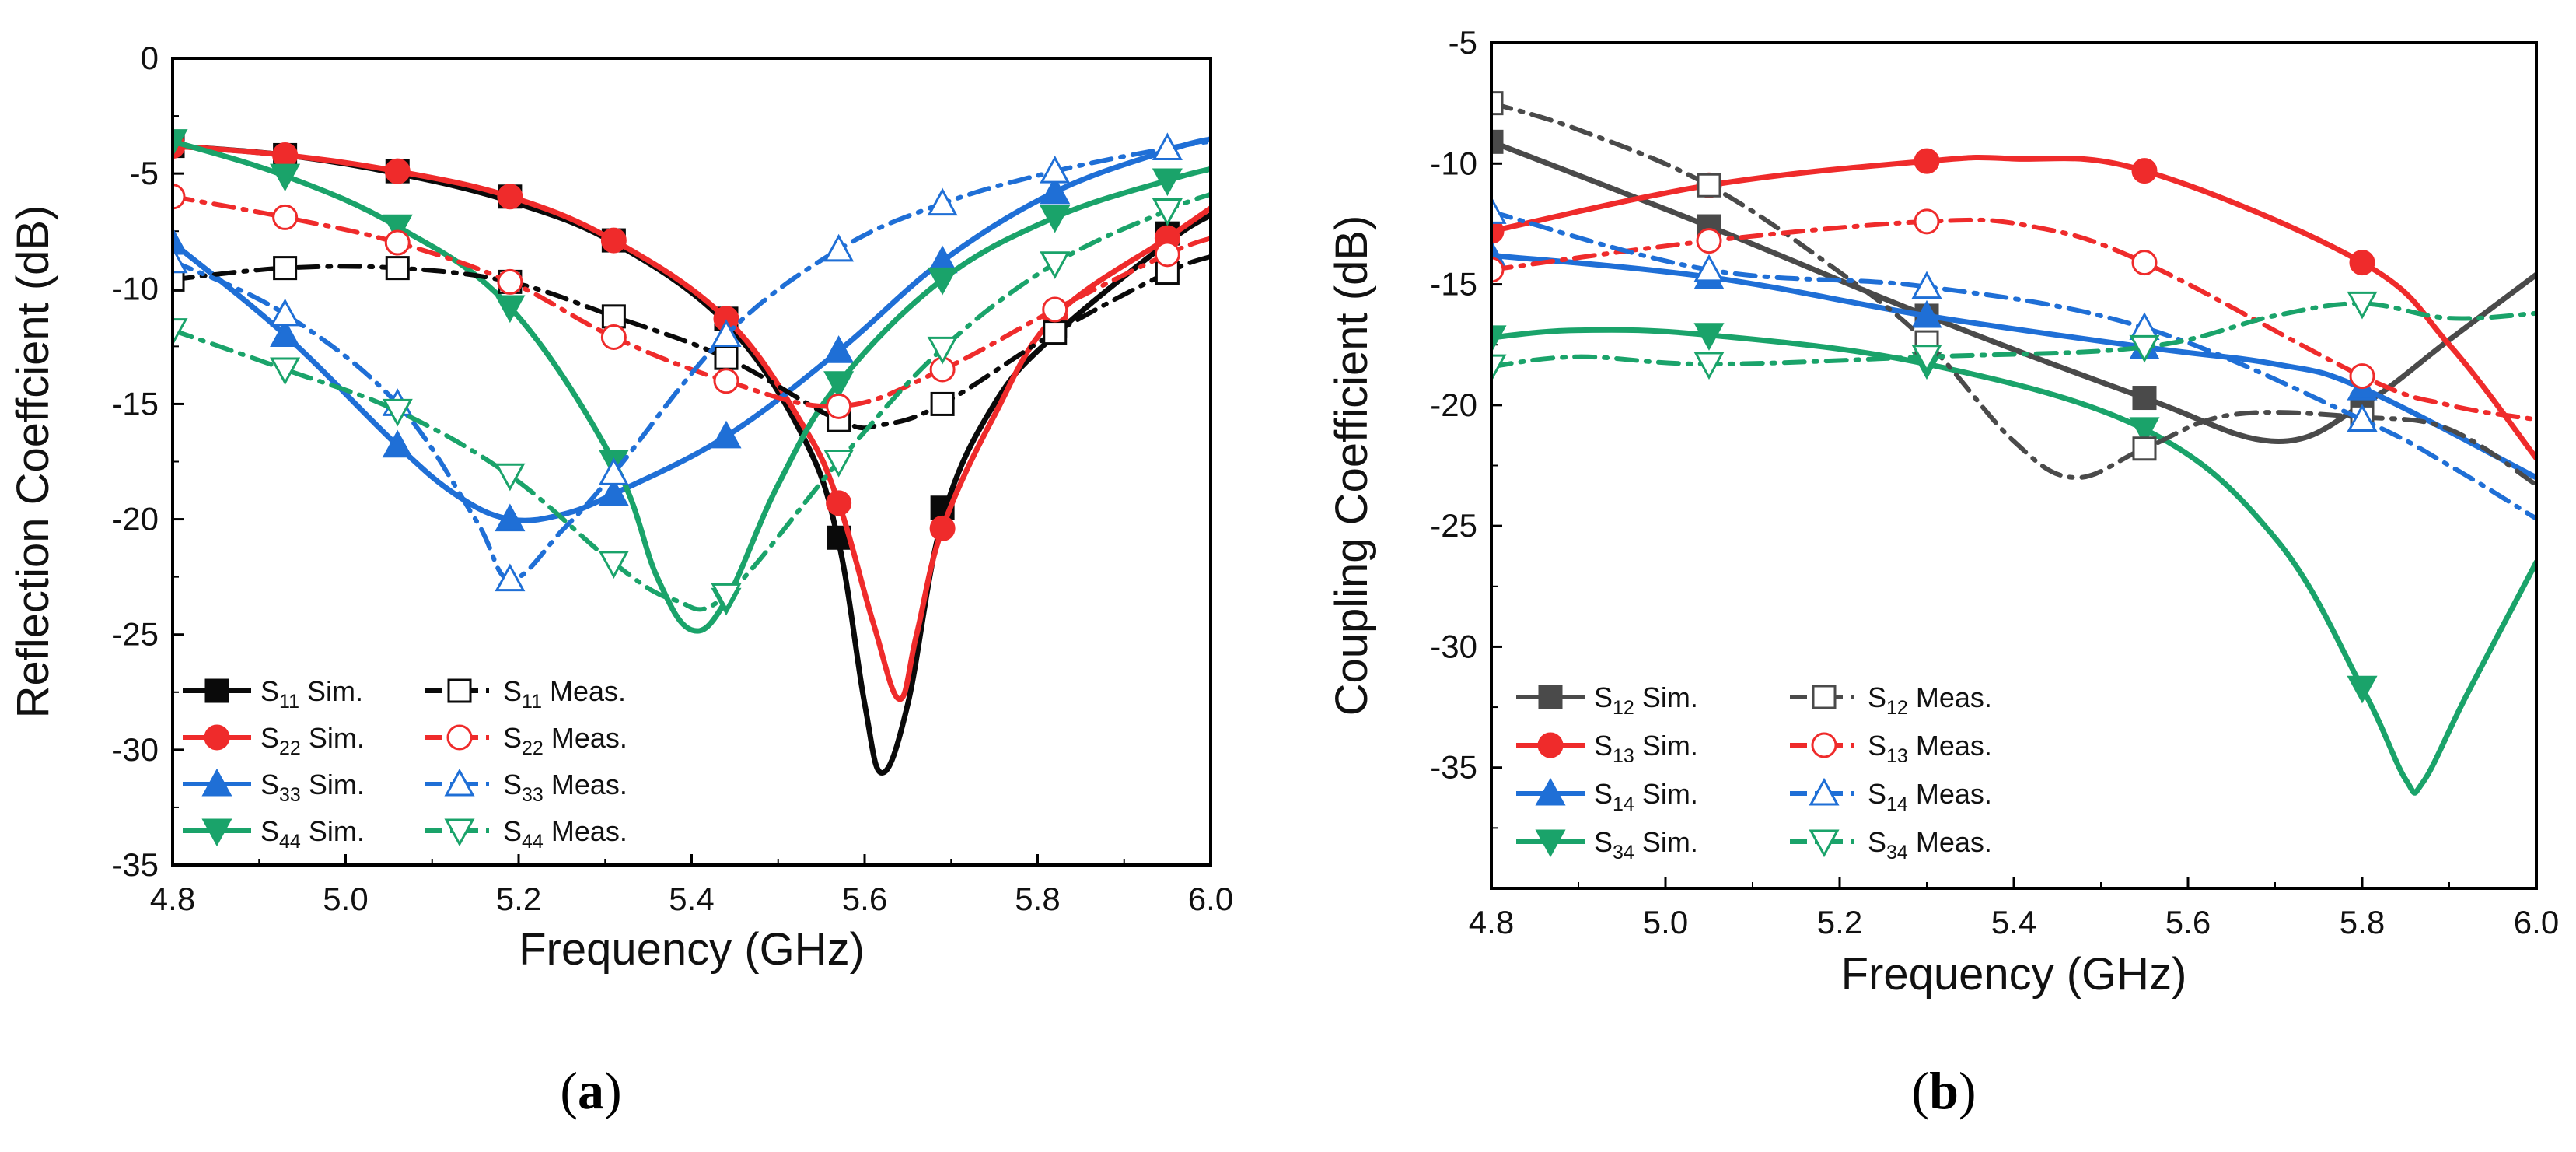 The image size is (2576, 1152). Describe the element at coordinates (1550, 745) in the screenshot. I see `legend-marker-s13sim` at that location.